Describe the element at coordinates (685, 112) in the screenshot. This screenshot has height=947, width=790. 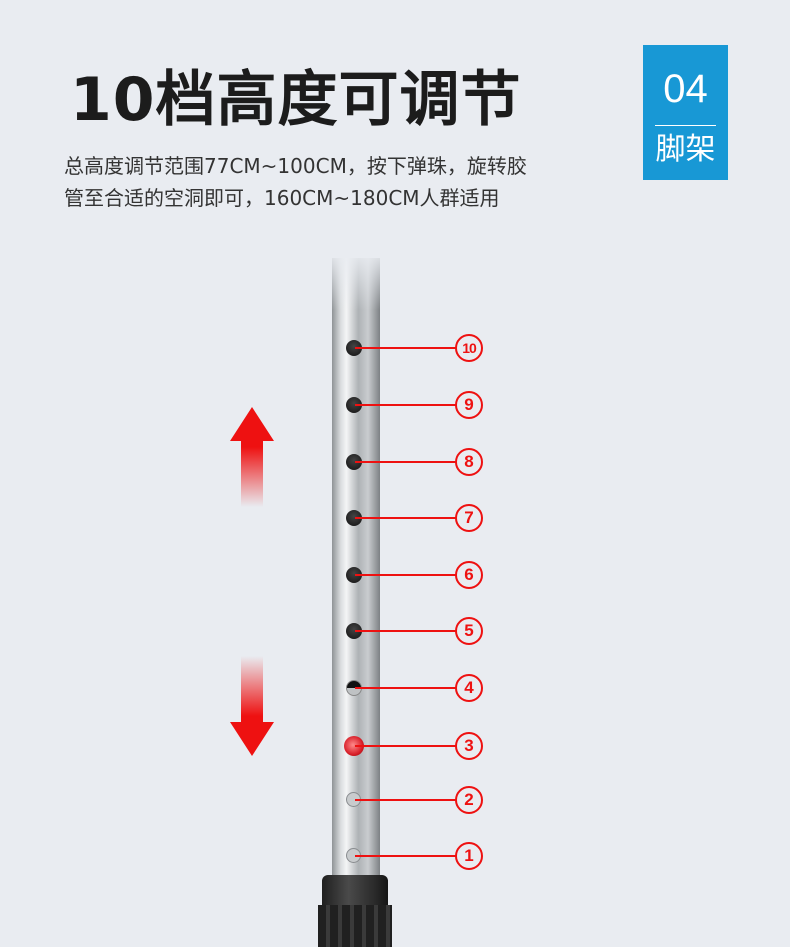
I see `section-badge: 04 脚架` at that location.